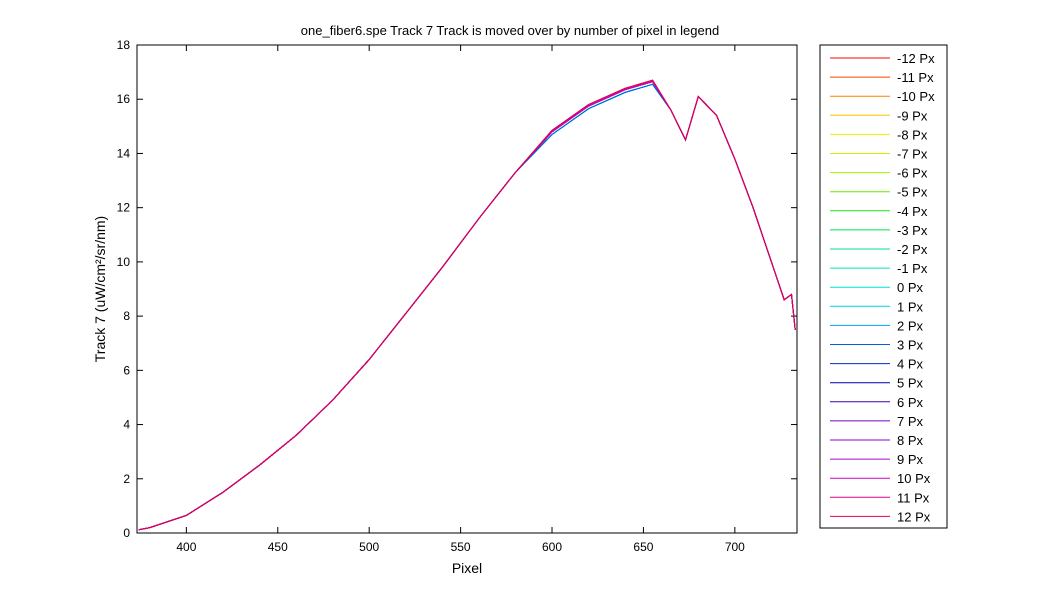 This screenshot has width=1050, height=600. Describe the element at coordinates (910, 287) in the screenshot. I see `legend-label: 0 Px` at that location.